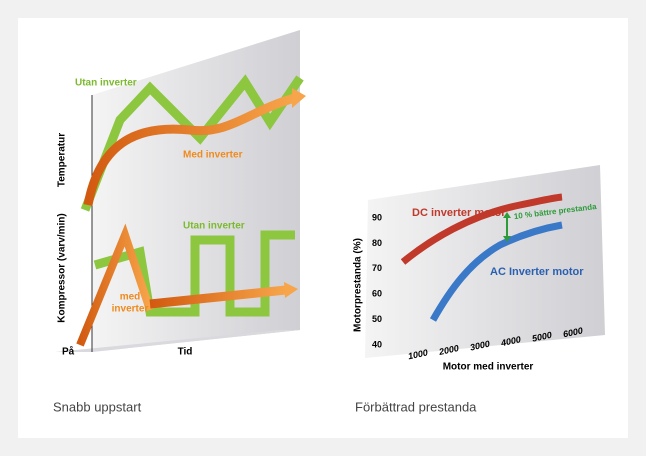 This screenshot has height=456, width=646. Describe the element at coordinates (130, 309) in the screenshot. I see `label: inverter` at that location.